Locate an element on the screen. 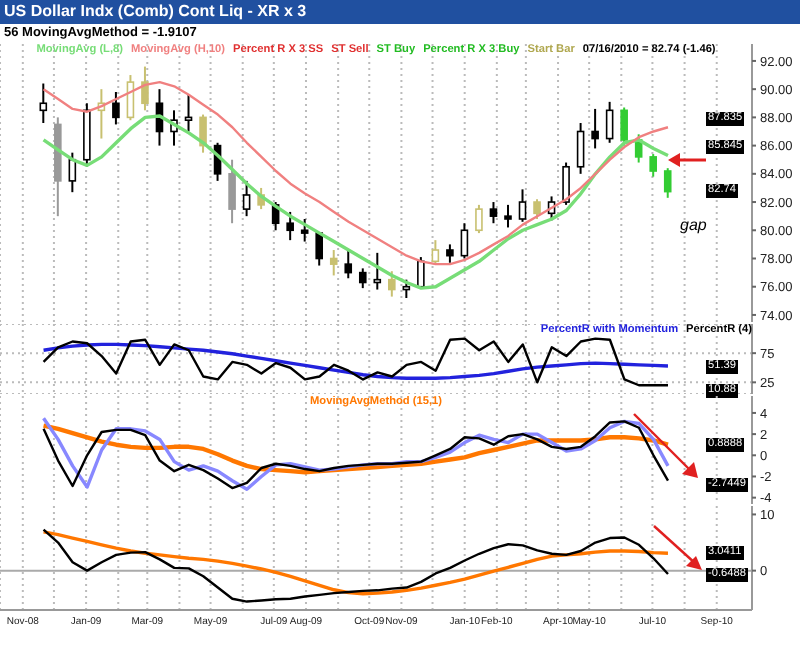 The image size is (800, 648). chart-title: US Dollar Indx (Comb) Cont Liq - XR x 3 is located at coordinates (400, 12).